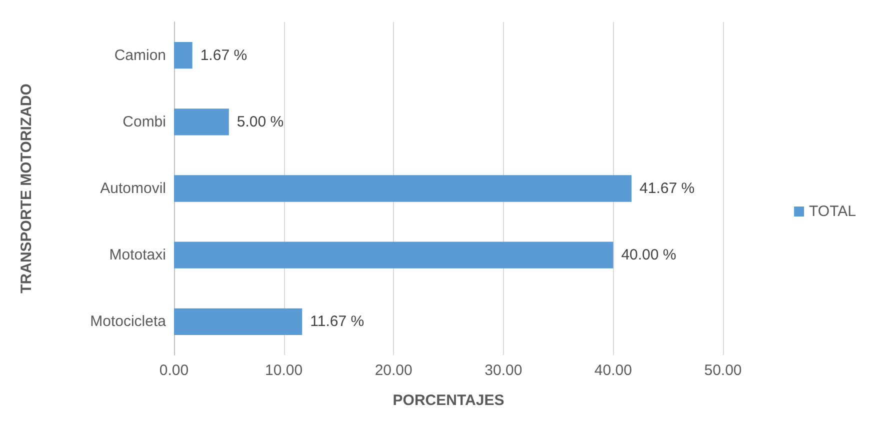 Image resolution: width=871 pixels, height=423 pixels. Describe the element at coordinates (224, 55) in the screenshot. I see `data-label: 1.67 %` at that location.